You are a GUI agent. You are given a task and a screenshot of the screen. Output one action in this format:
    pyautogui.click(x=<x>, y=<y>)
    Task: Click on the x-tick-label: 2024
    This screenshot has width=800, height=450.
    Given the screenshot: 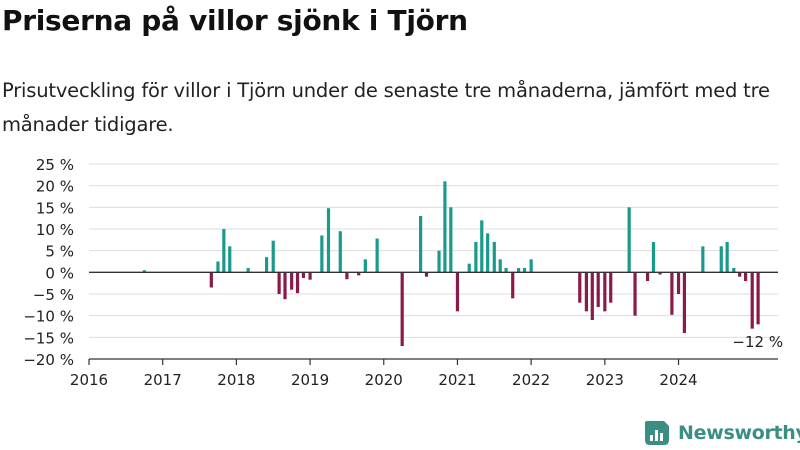 What is the action you would take?
    pyautogui.click(x=678, y=380)
    